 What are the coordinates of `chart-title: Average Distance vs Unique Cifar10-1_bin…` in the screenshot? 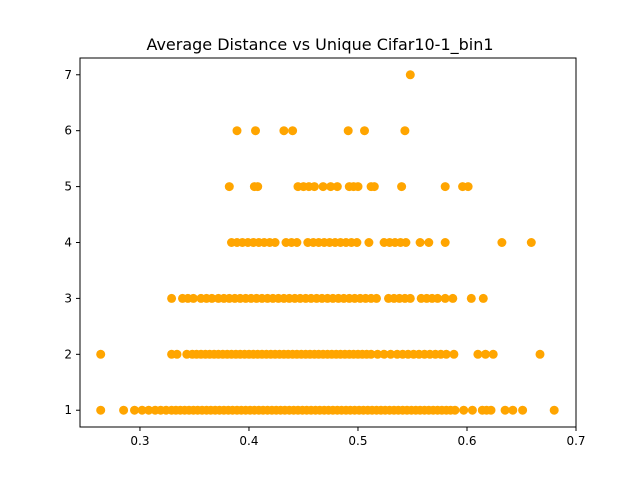 It's located at (319, 45).